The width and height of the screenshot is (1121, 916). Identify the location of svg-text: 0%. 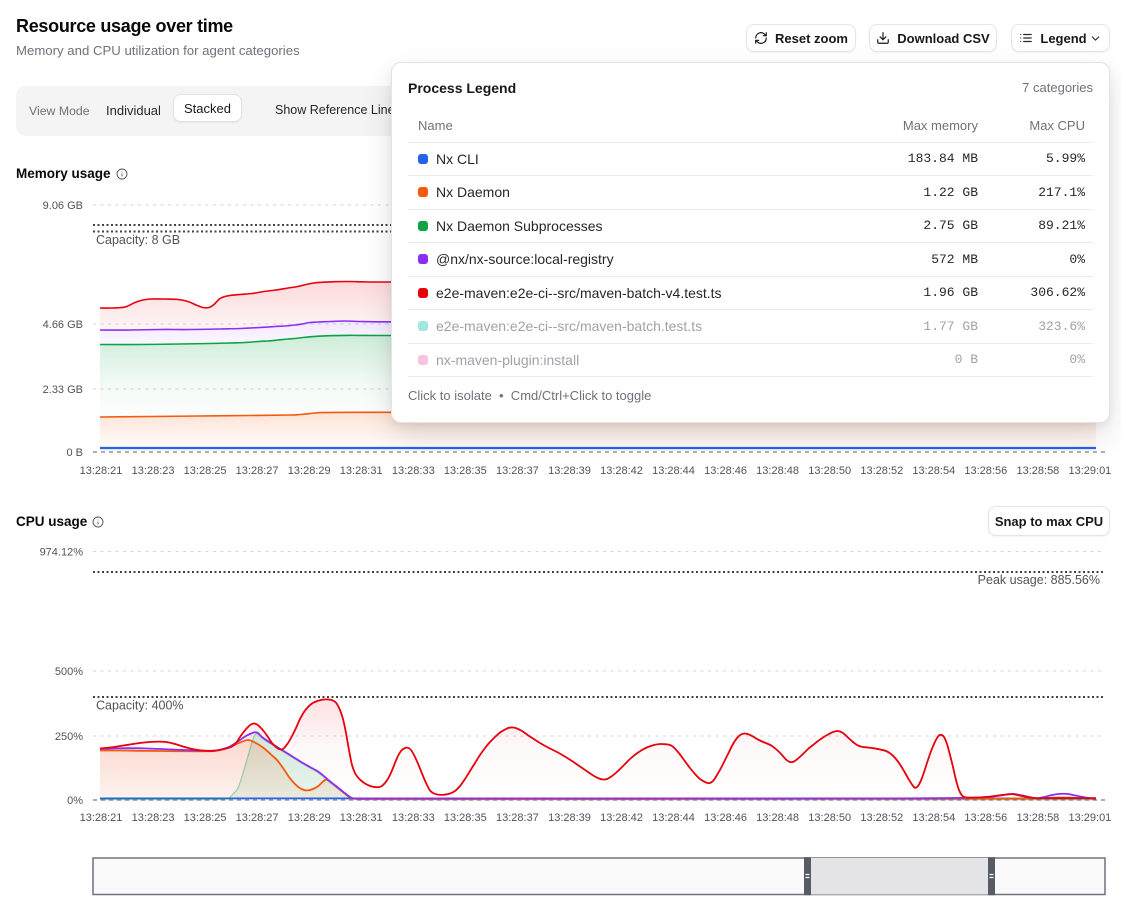
(75, 801).